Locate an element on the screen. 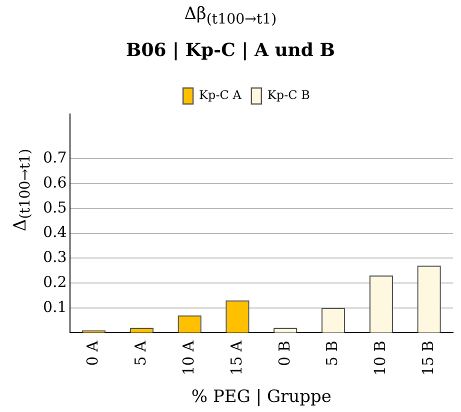 This screenshot has height=412, width=461. x-tick-label: 15 B is located at coordinates (427, 358).